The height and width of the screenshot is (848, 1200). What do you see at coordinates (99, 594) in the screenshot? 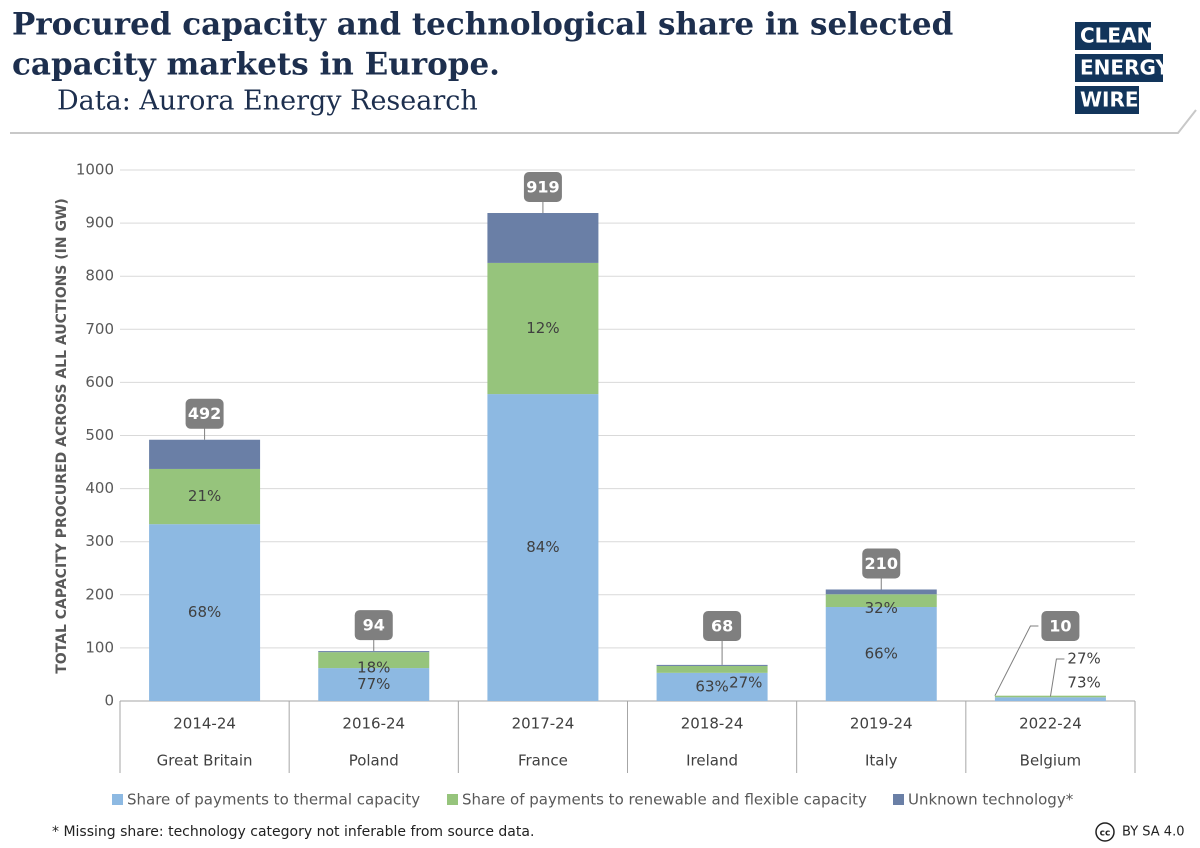
I see `y-tick-label: 200` at bounding box center [99, 594].